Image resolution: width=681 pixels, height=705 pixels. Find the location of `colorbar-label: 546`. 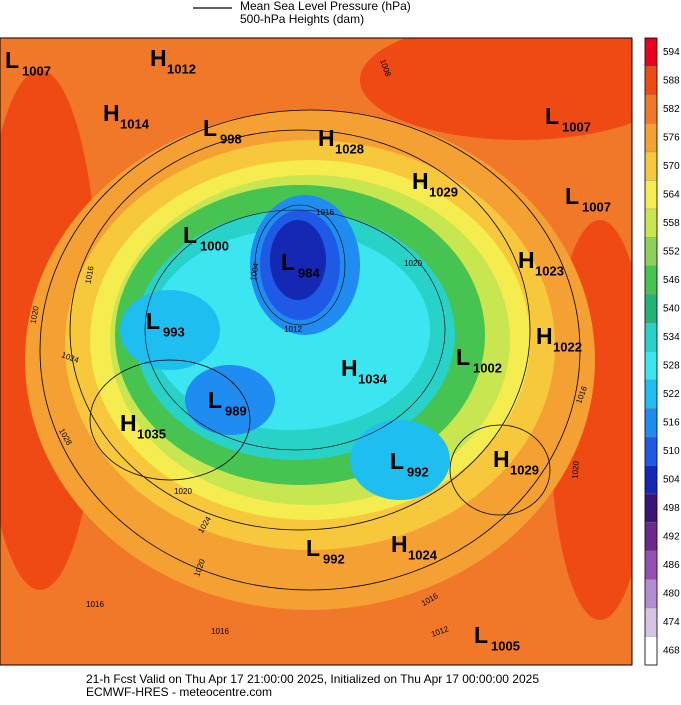

colorbar-label: 546 is located at coordinates (671, 280).